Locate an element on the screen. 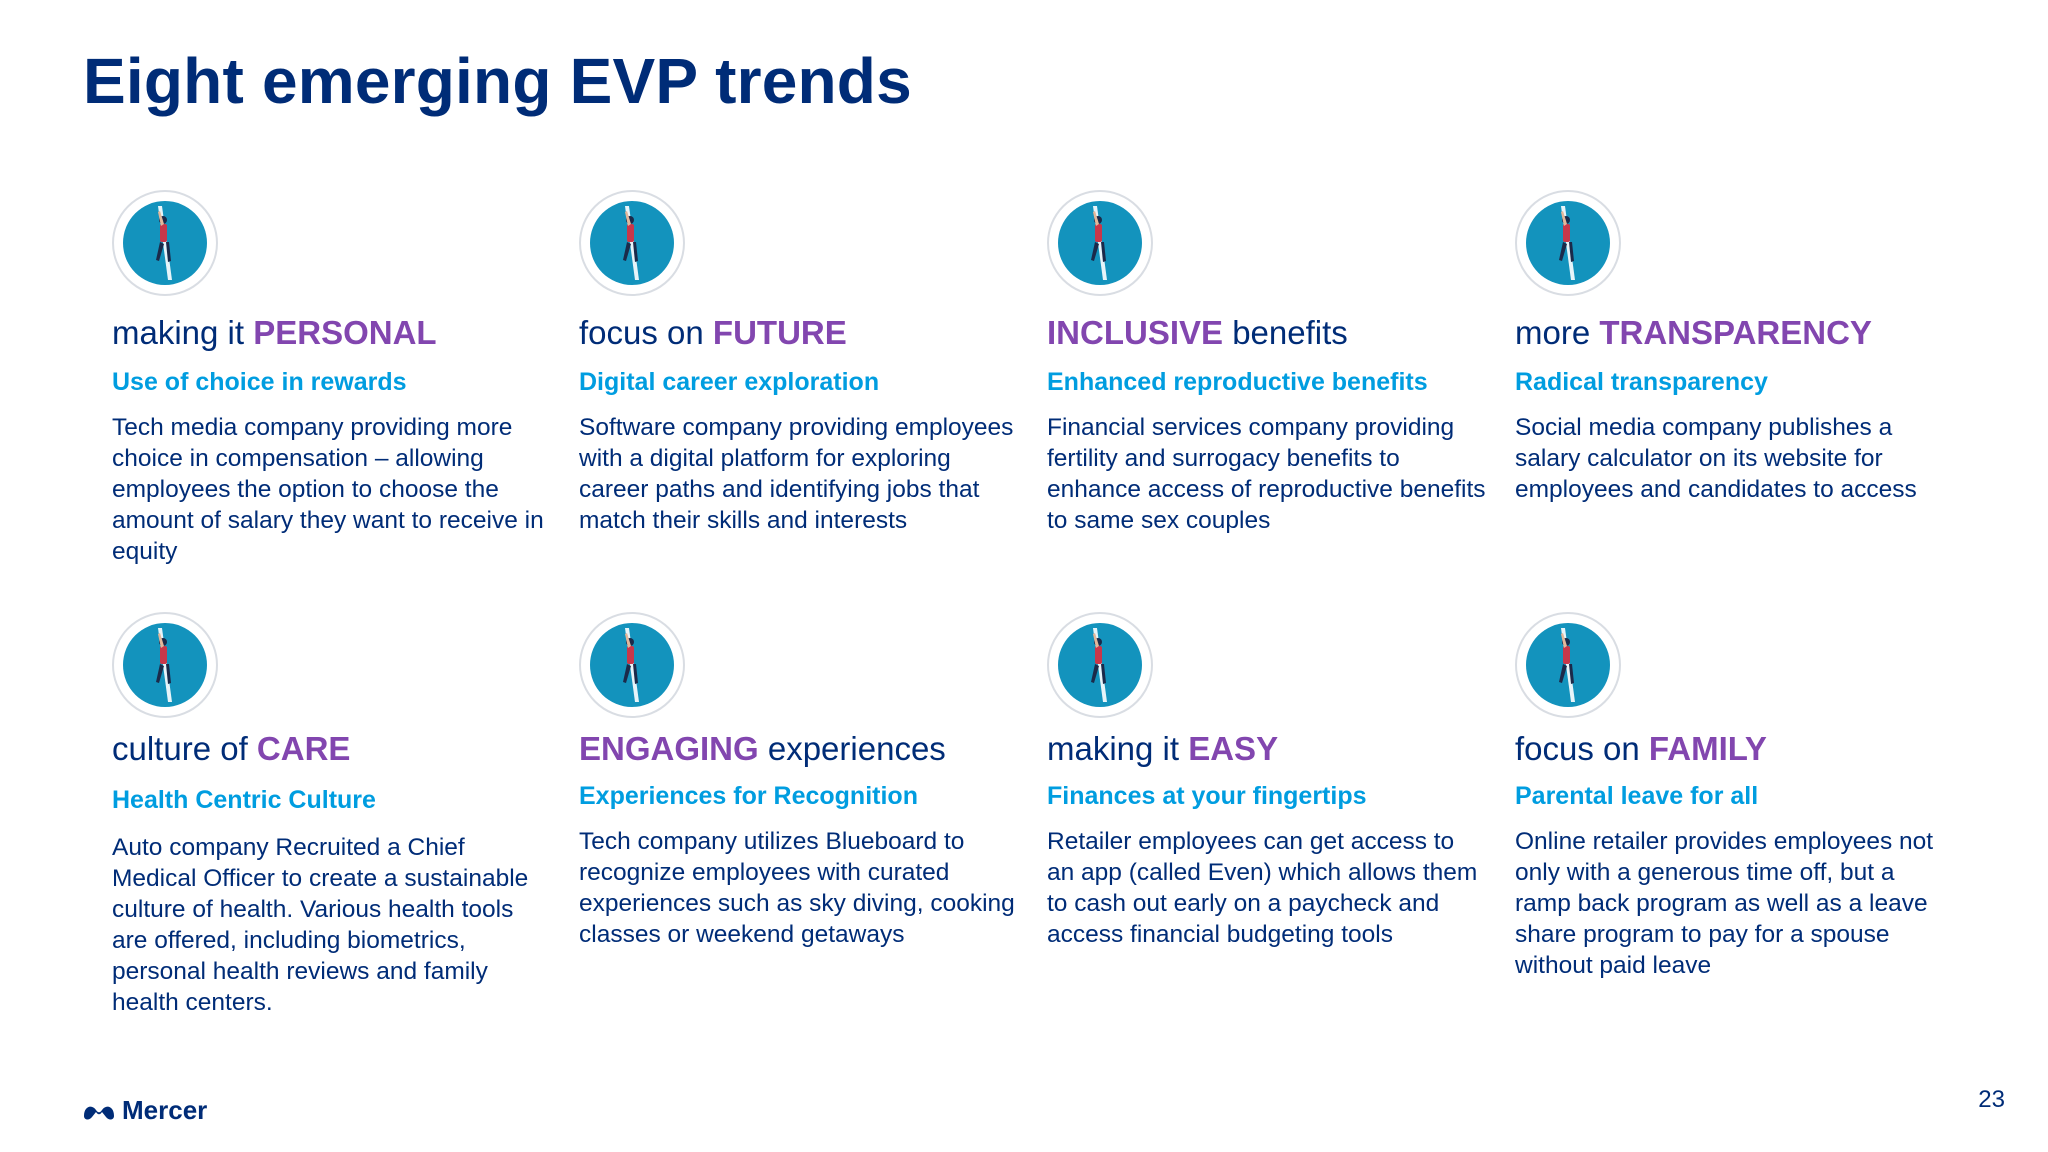  trend-heading: focus on FUTURE is located at coordinates (713, 332).